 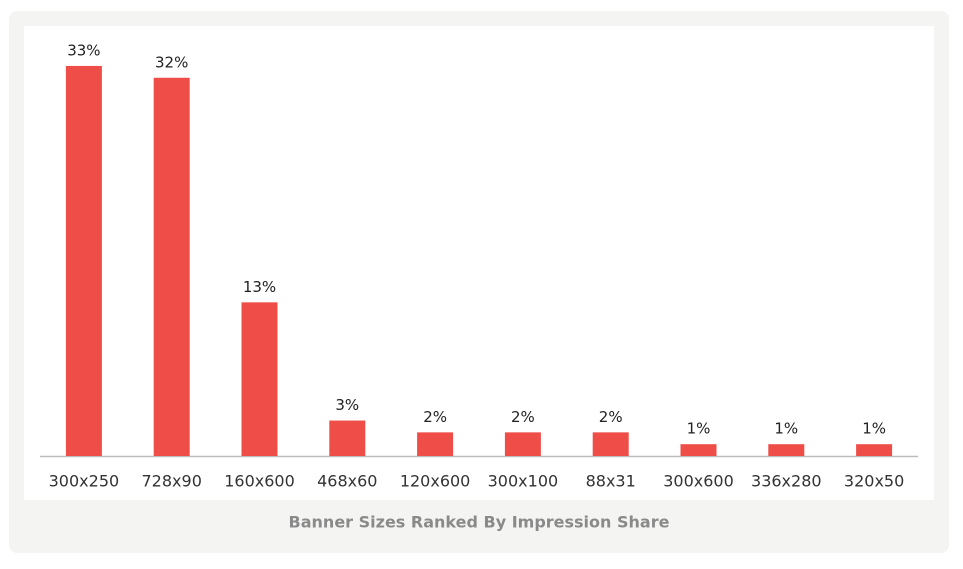 What do you see at coordinates (874, 481) in the screenshot?
I see `x-tick-label: 320x50` at bounding box center [874, 481].